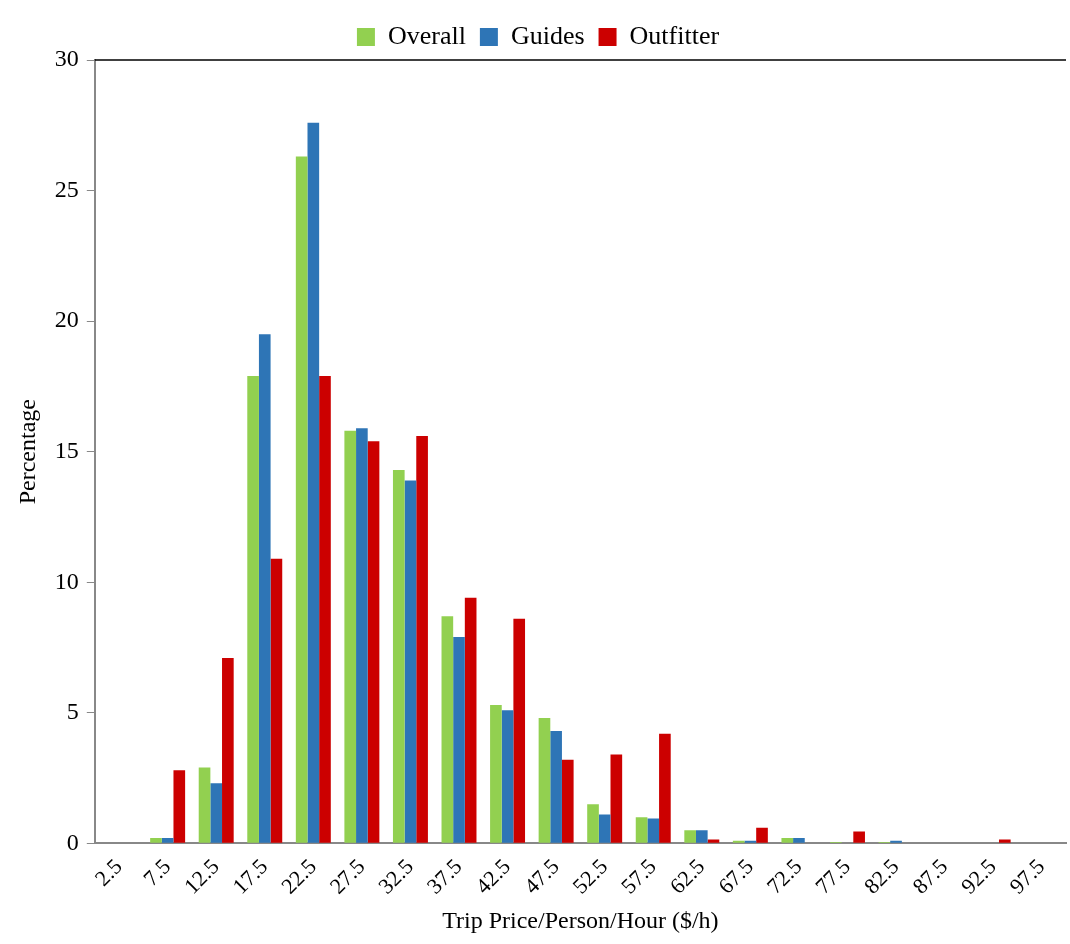  I want to click on y-tick-label: 15, so click(66, 449).